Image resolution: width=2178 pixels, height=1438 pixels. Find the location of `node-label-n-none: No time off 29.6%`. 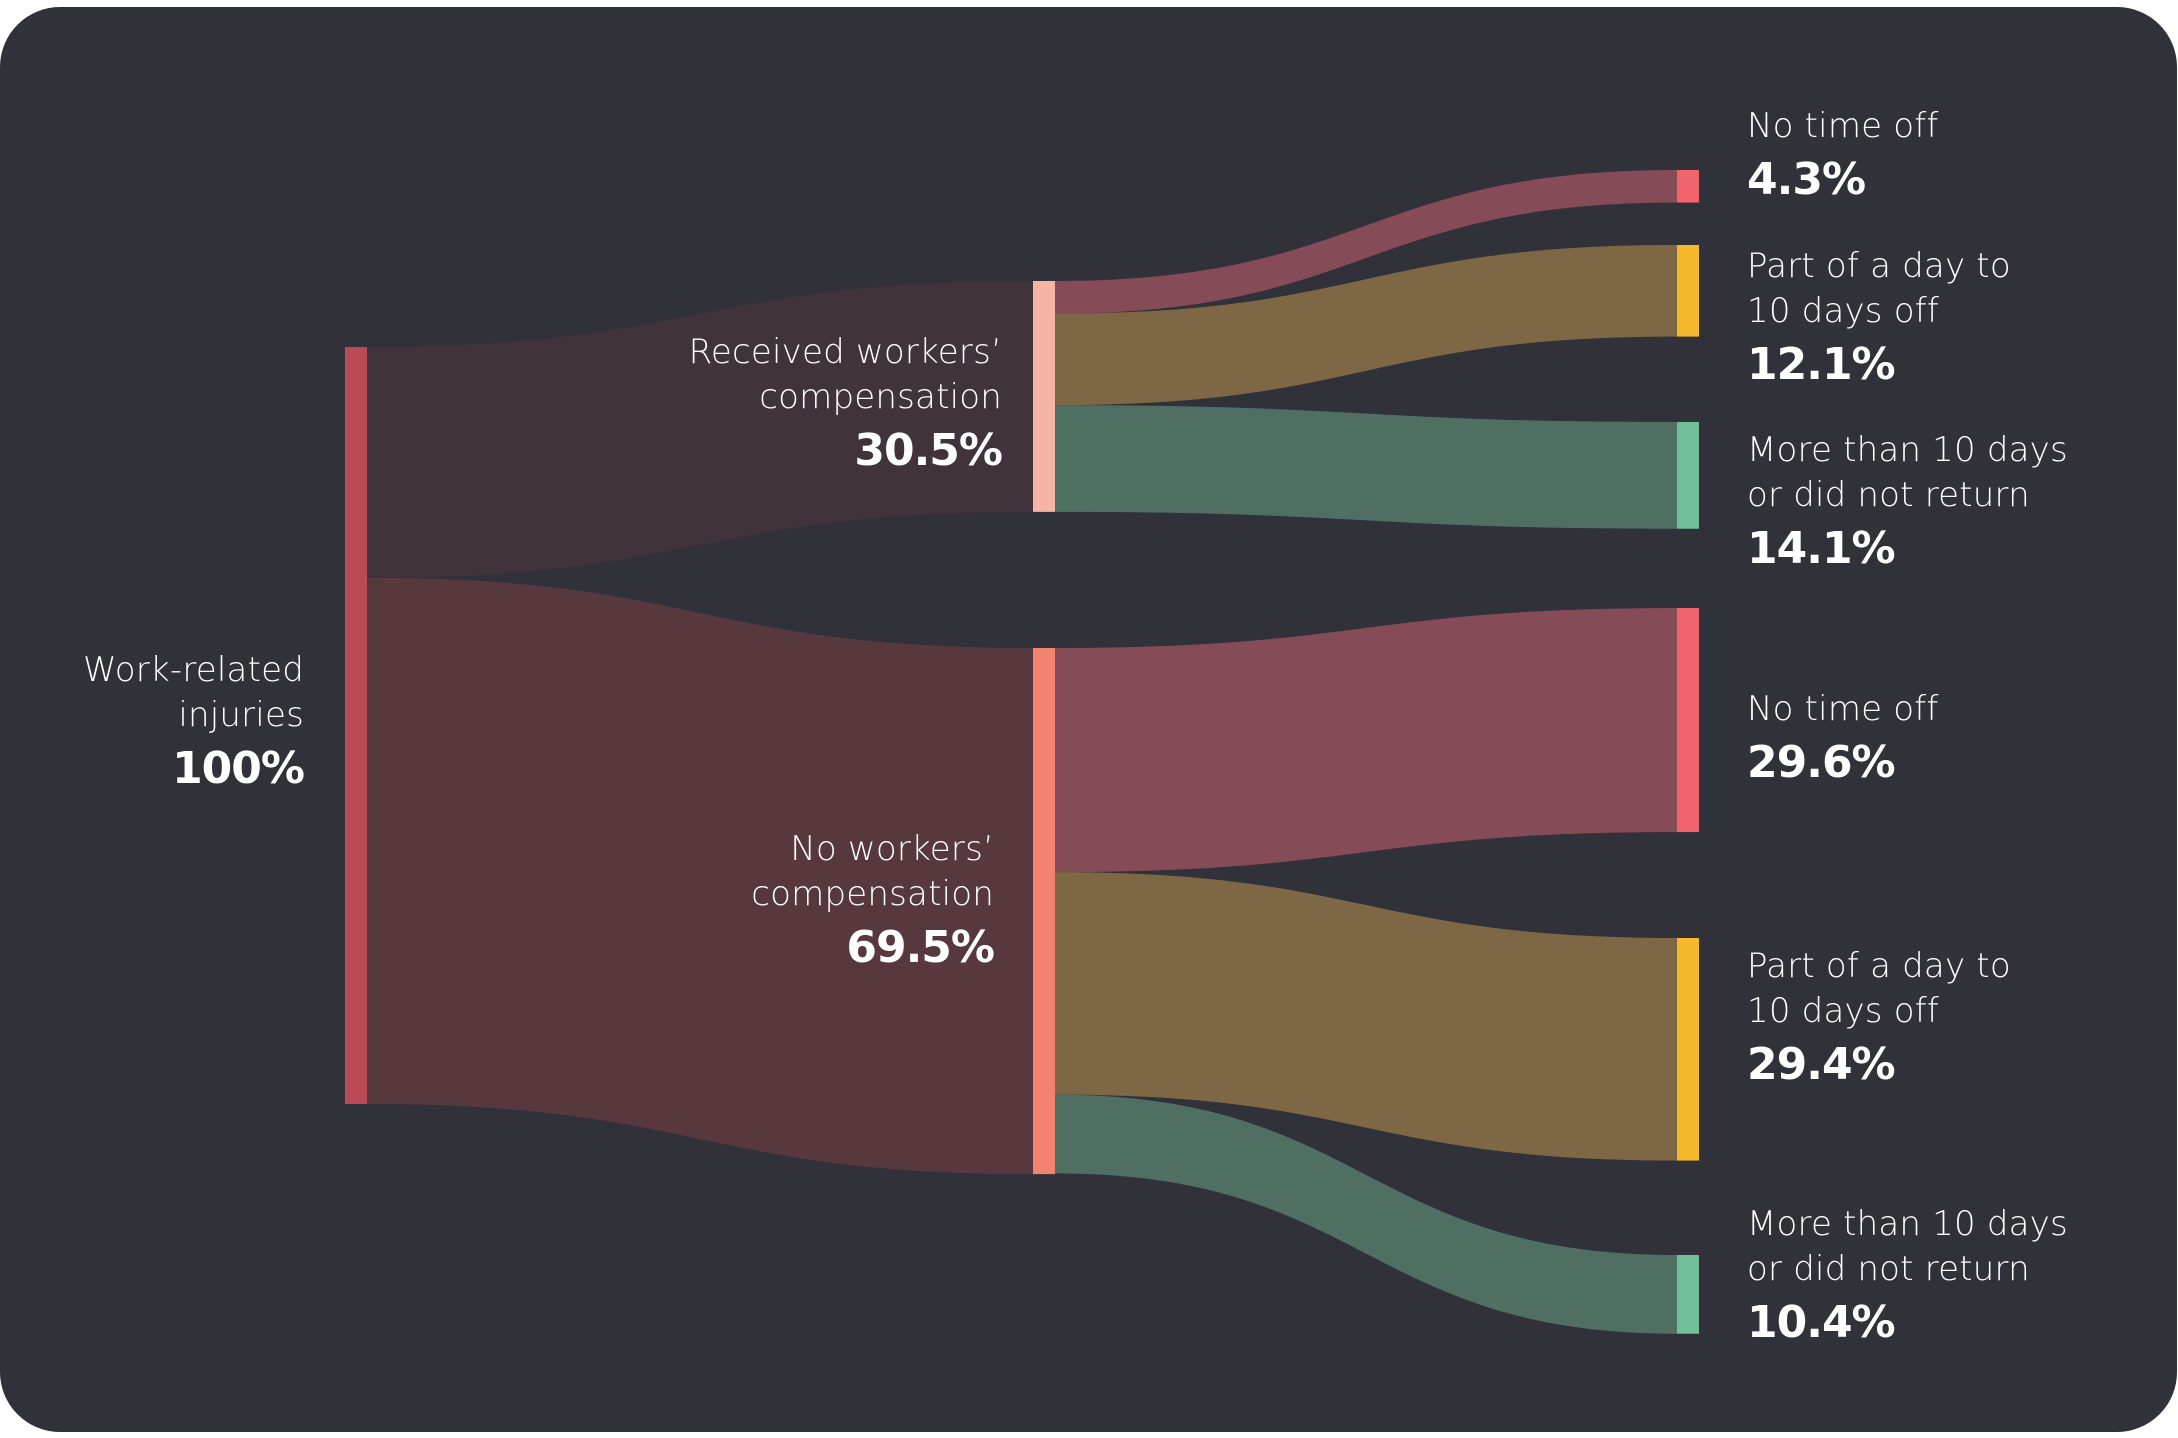

node-label-n-none: No time off 29.6% is located at coordinates (1843, 740).